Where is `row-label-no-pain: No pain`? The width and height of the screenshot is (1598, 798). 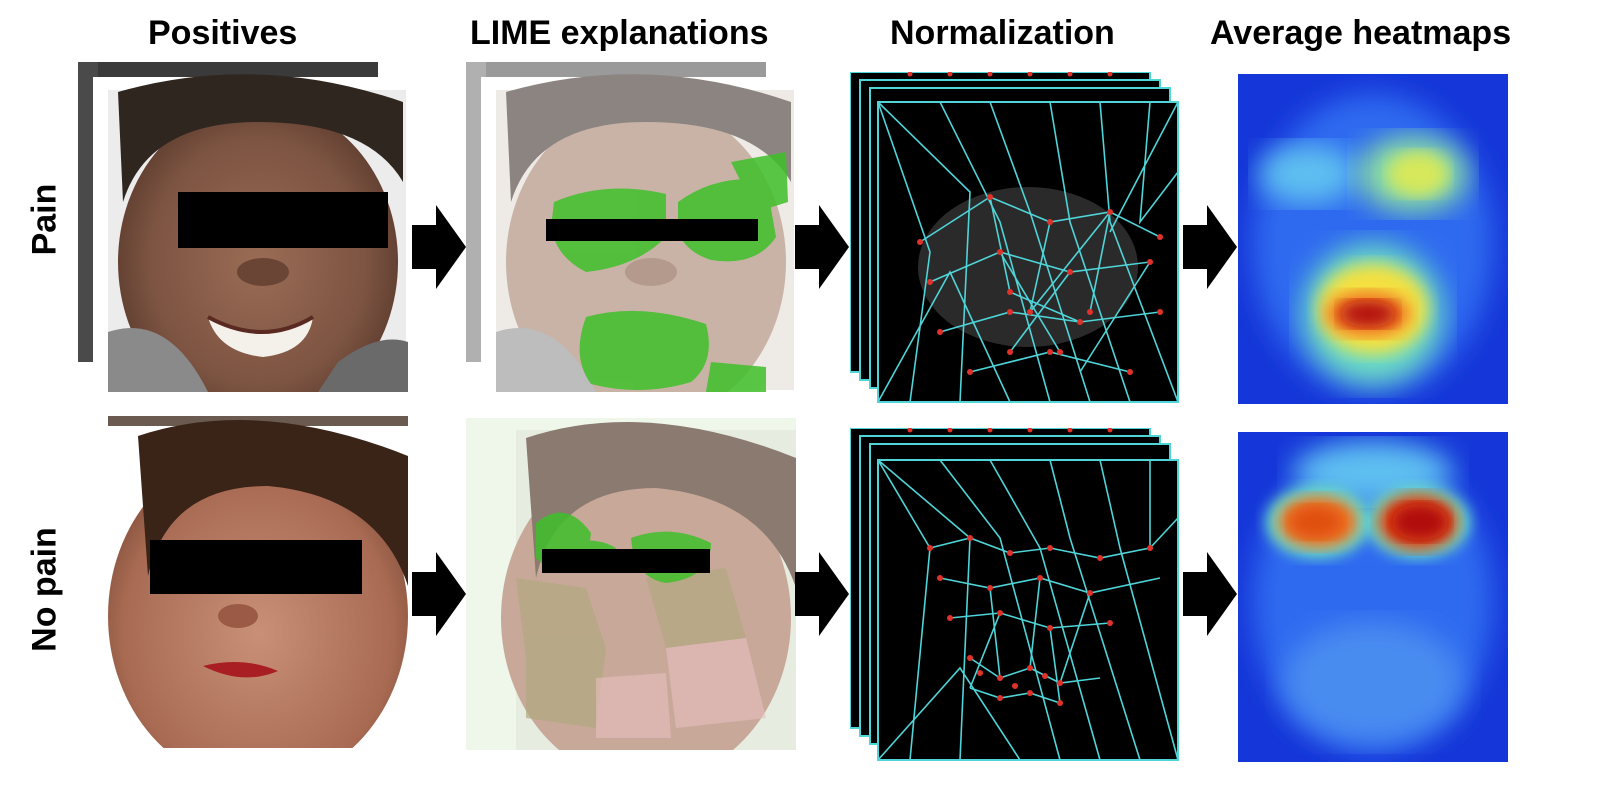
row-label-no-pain: No pain is located at coordinates (44, 589).